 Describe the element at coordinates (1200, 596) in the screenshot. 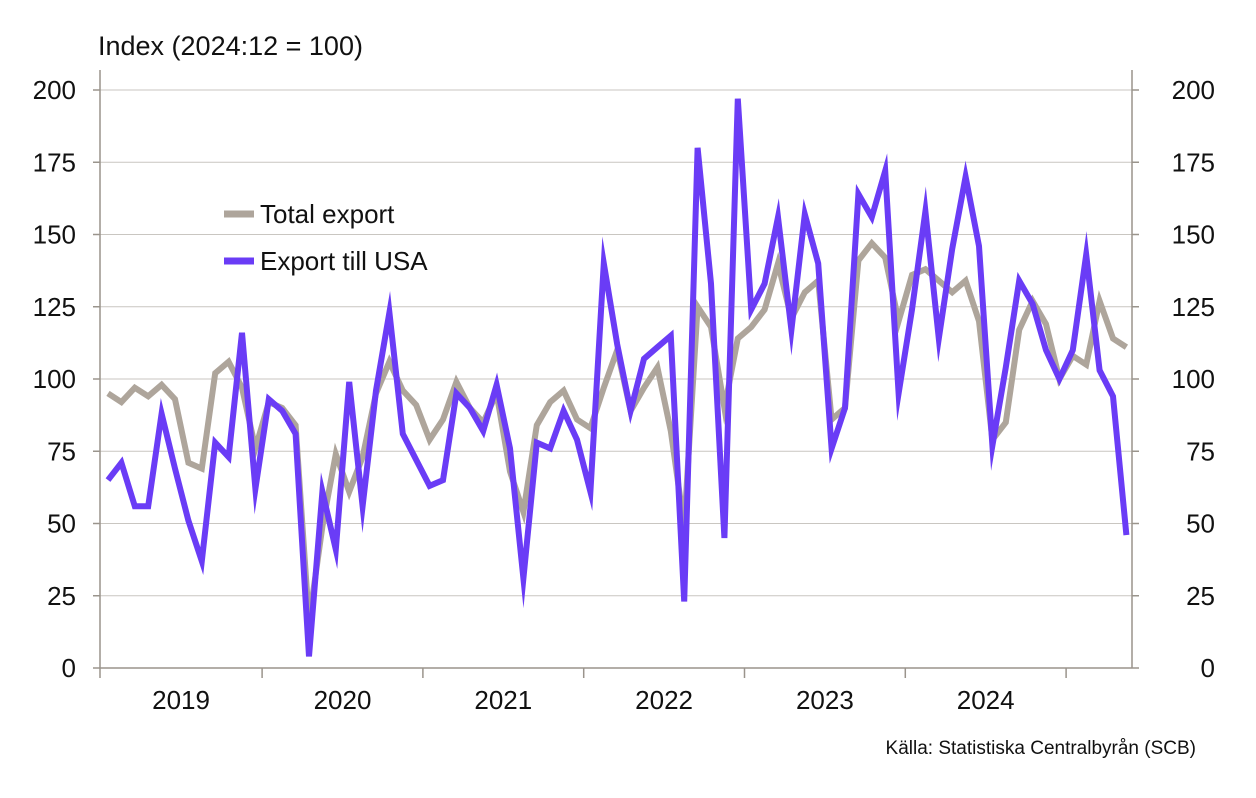

I see `y-tick-label-right: 25` at that location.